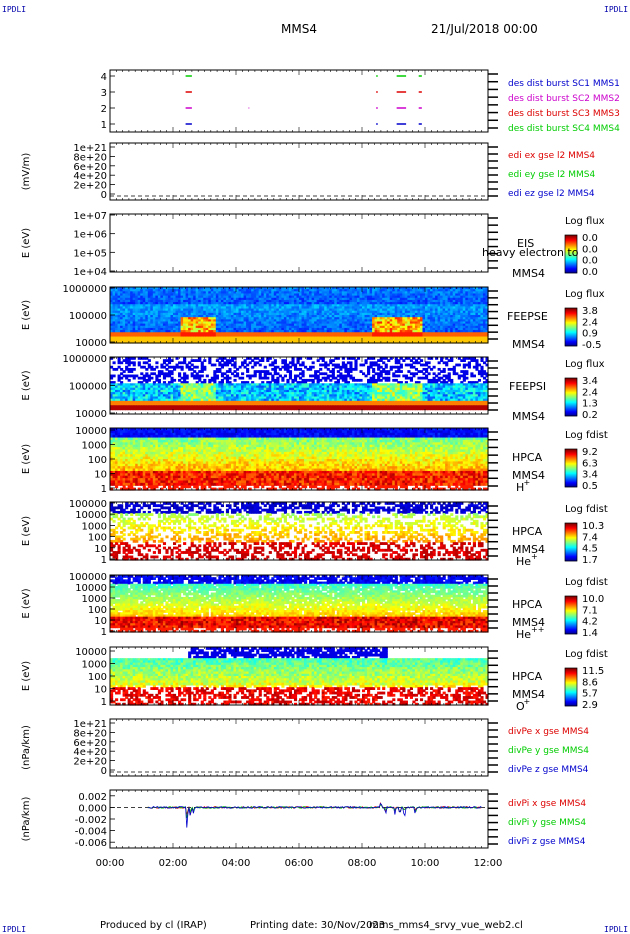  I want to click on y-tick-label-feepse: 1000000, so click(84, 289).